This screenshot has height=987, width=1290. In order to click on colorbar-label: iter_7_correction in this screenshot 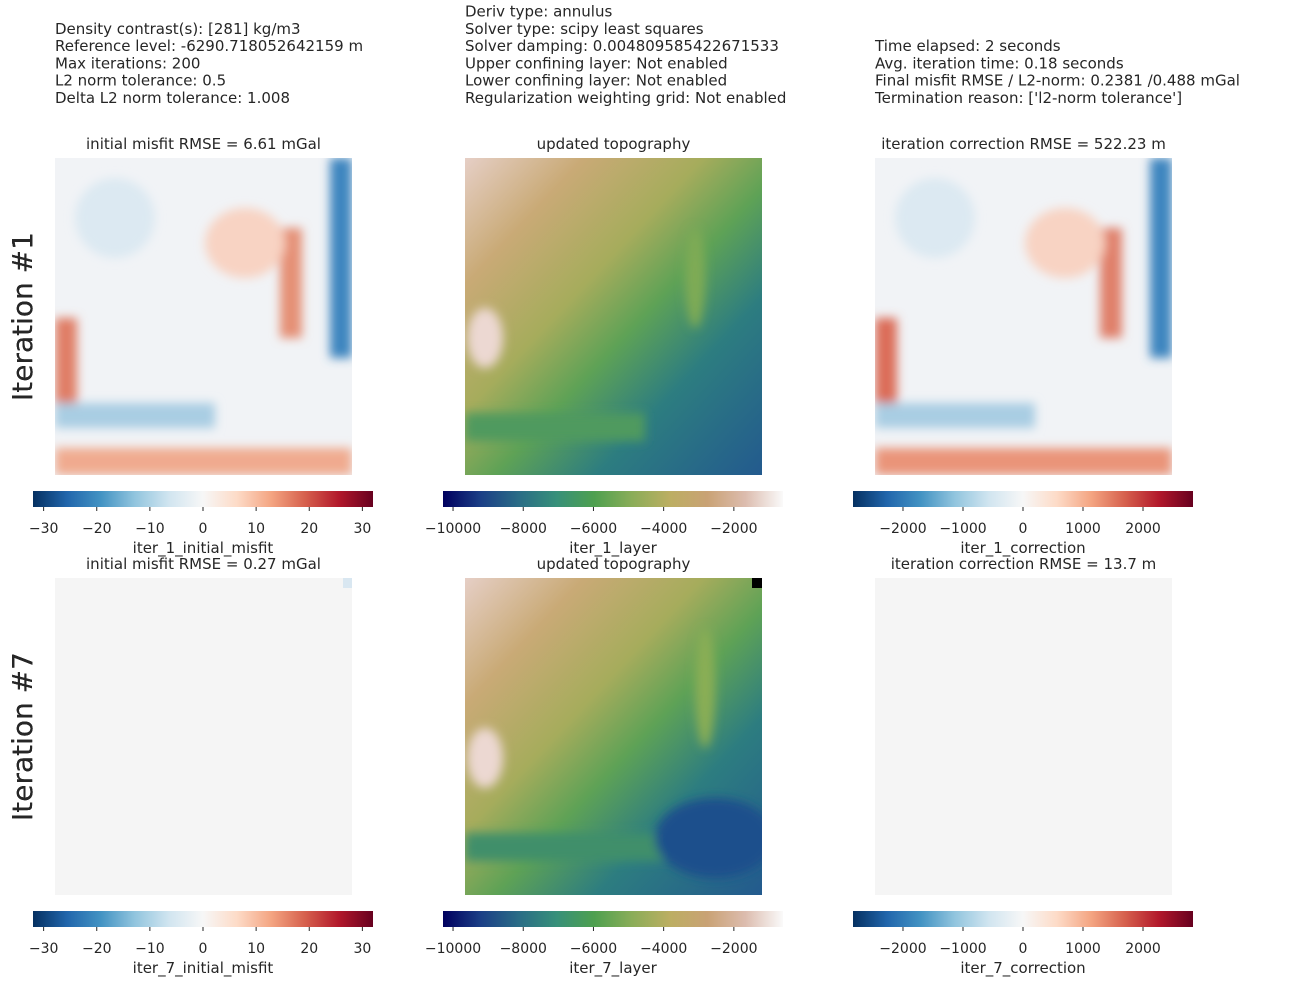, I will do `click(1022, 968)`.